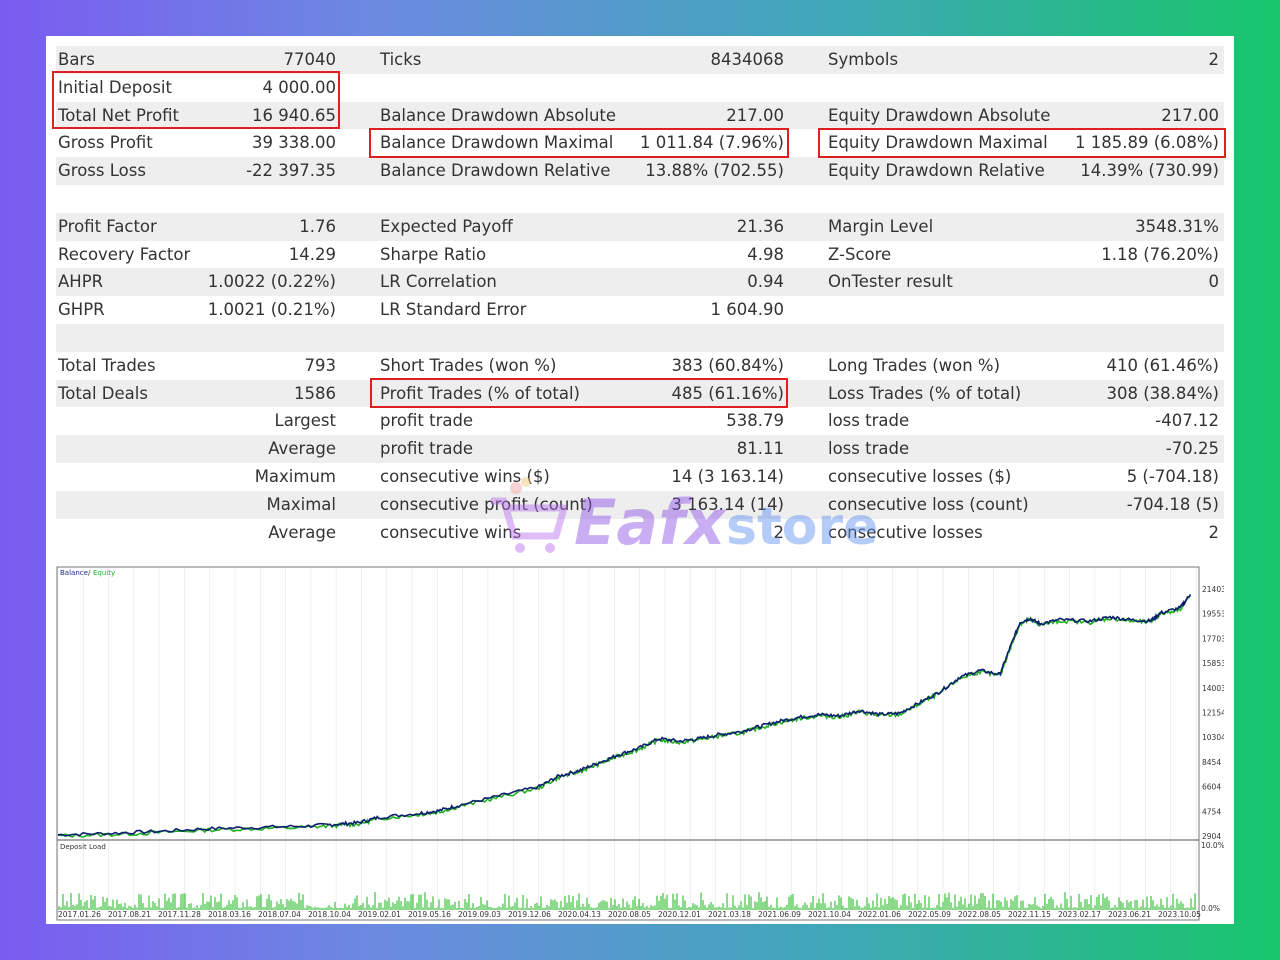 This screenshot has width=1280, height=960. Describe the element at coordinates (401, 59) in the screenshot. I see `stat-label: Ticks` at that location.